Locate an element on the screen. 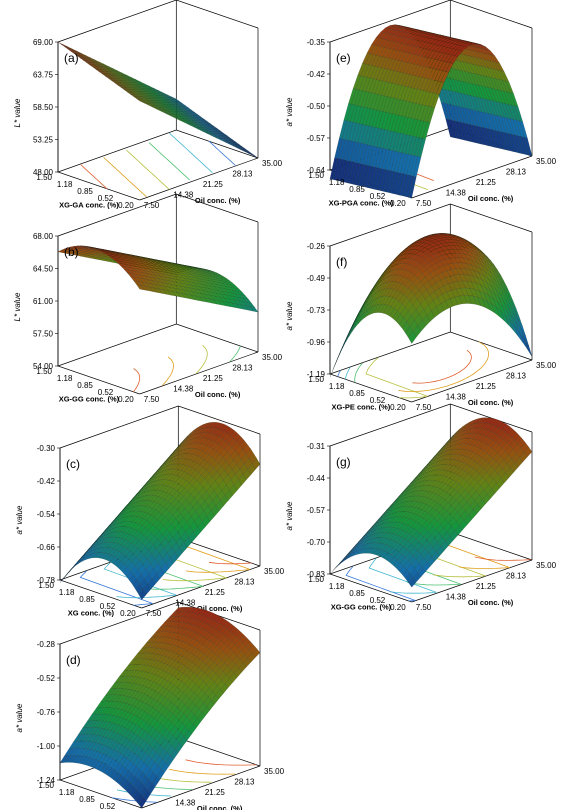 This screenshot has width=580, height=810. z-tick-label: -0.76 is located at coordinates (46, 712).